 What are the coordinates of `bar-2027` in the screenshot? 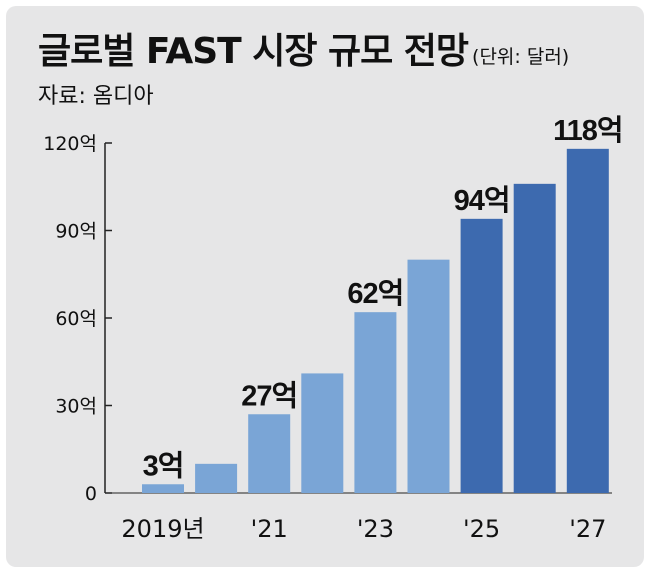 It's located at (587, 321).